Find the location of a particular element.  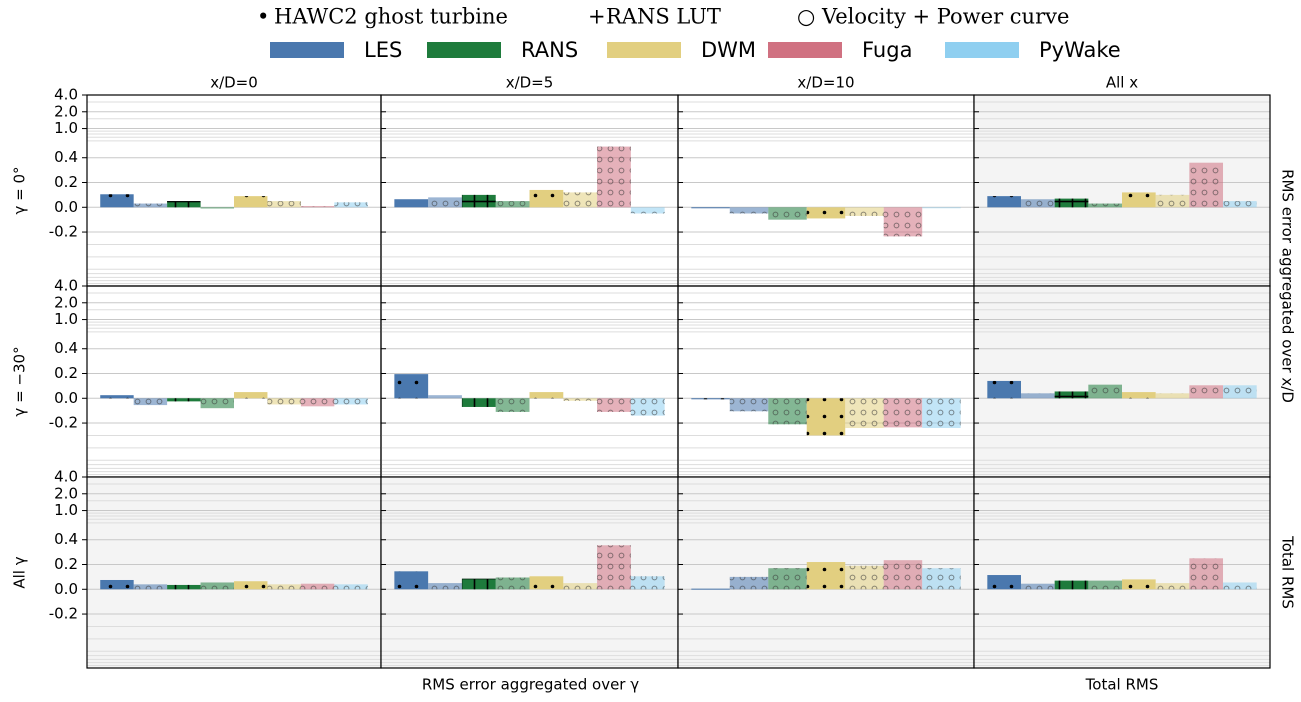

legend-label: RANS is located at coordinates (549, 50).